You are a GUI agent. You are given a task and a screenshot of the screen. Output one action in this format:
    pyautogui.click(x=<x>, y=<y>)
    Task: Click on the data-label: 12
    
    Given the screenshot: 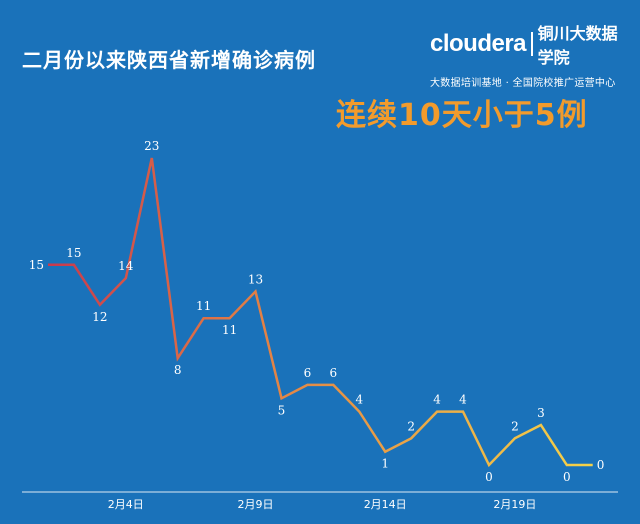 What is the action you would take?
    pyautogui.click(x=99, y=317)
    